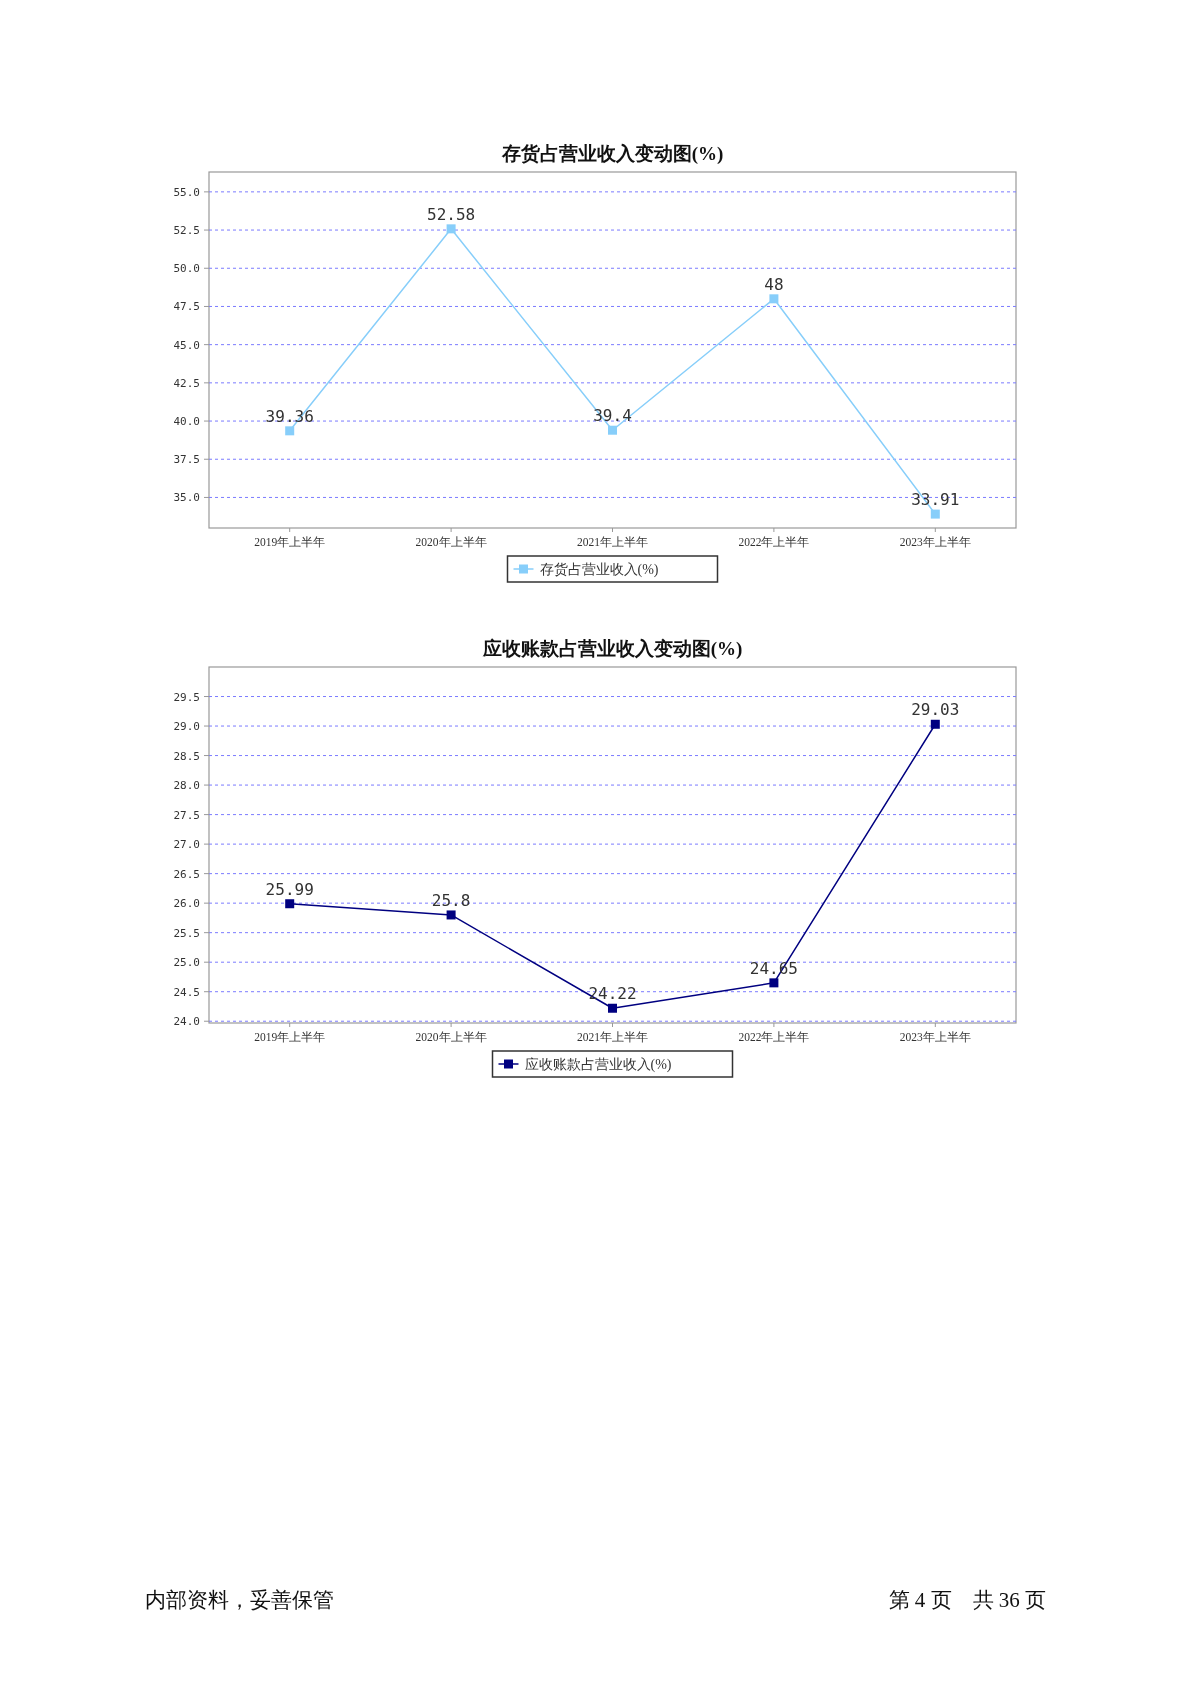 This screenshot has height=1684, width=1191. What do you see at coordinates (612, 154) in the screenshot?
I see `chart-title: 存货占营业收入变动图(%)` at bounding box center [612, 154].